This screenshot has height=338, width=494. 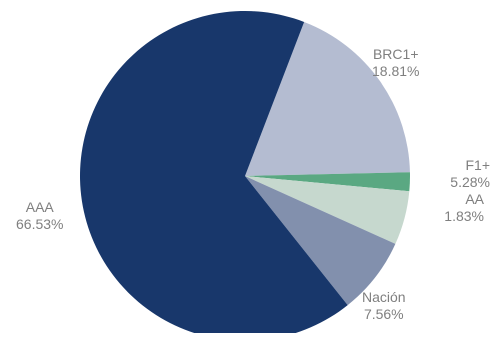 What do you see at coordinates (464, 216) in the screenshot?
I see `label-aa-value: 1.83%` at bounding box center [464, 216].